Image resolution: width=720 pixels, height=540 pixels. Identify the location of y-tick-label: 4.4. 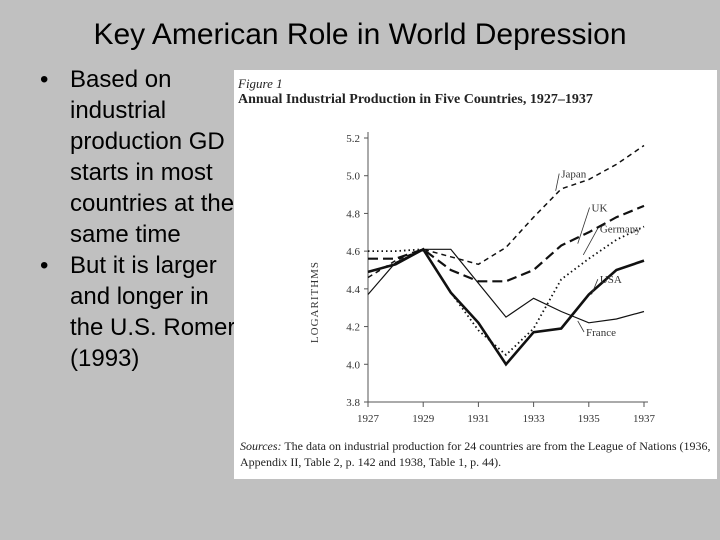
(353, 290).